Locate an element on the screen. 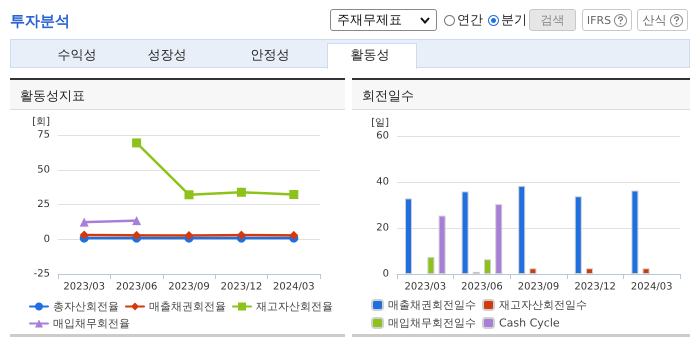  legend-label: 매입채무회전율 is located at coordinates (91, 323).